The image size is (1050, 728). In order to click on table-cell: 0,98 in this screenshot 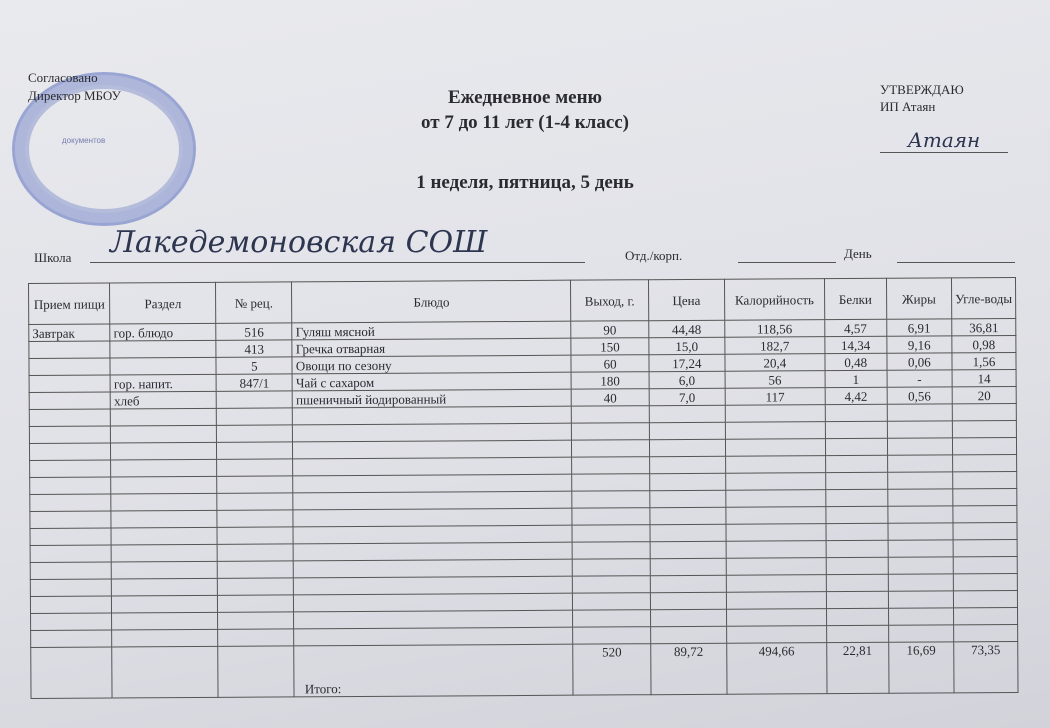, I will do `click(983, 344)`.